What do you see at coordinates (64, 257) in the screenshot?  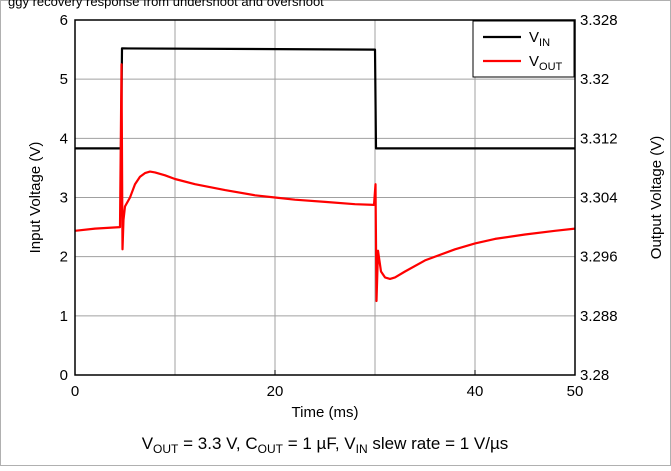 I see `y-tick-label-left: 2` at bounding box center [64, 257].